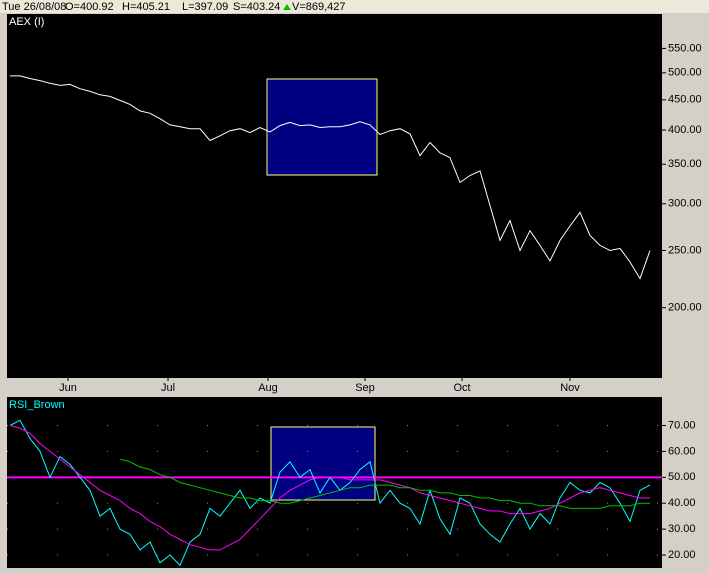 Image resolution: width=709 pixels, height=574 pixels. What do you see at coordinates (34, 7) in the screenshot?
I see `info-text: Tue 26/08/08` at bounding box center [34, 7].